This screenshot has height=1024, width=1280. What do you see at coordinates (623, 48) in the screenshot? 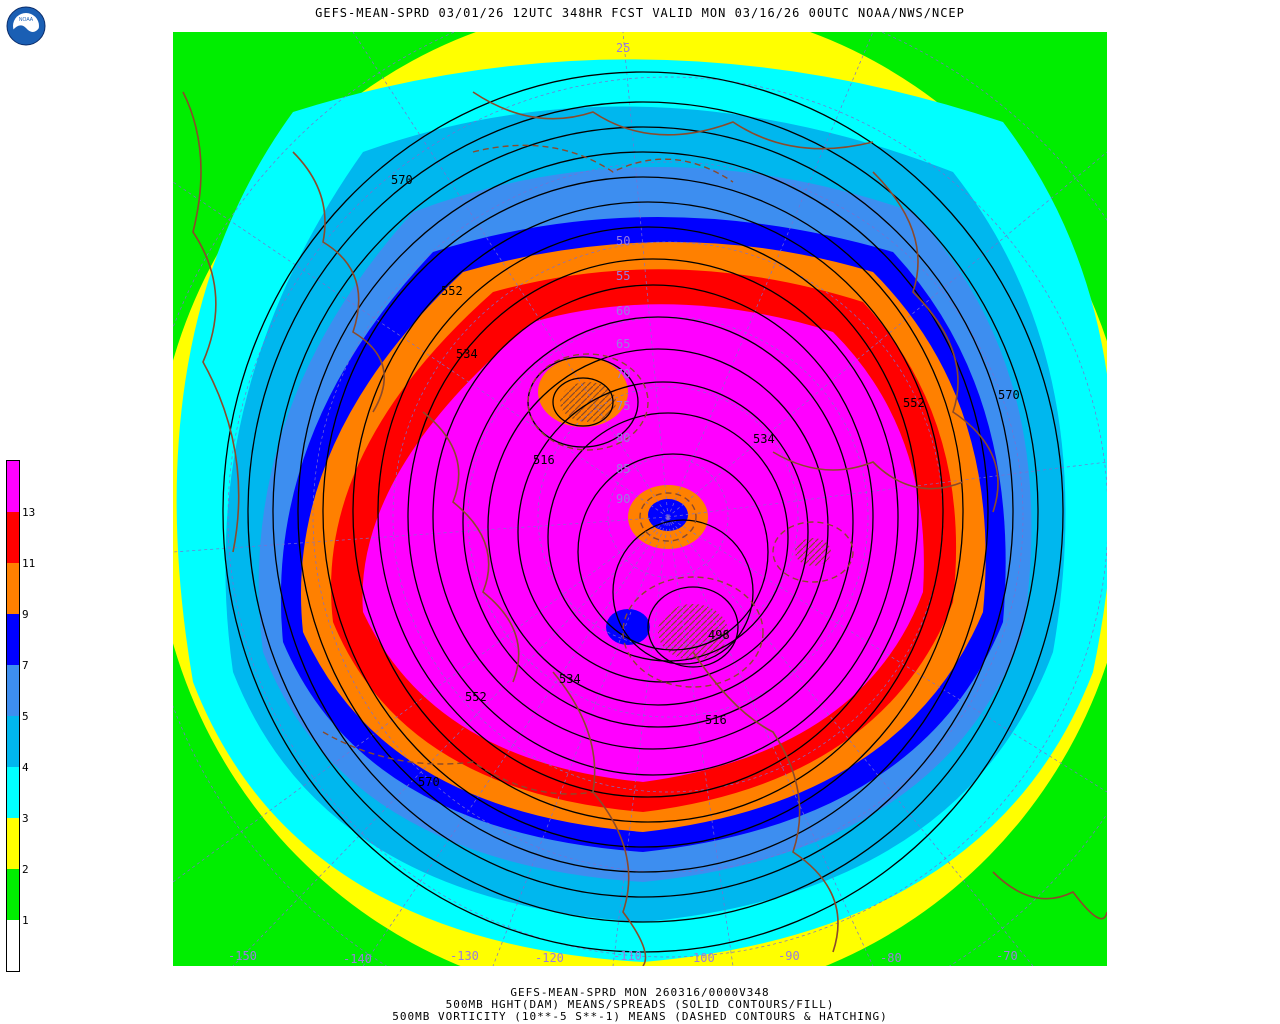
I see `svg-text: 25` at bounding box center [623, 48].